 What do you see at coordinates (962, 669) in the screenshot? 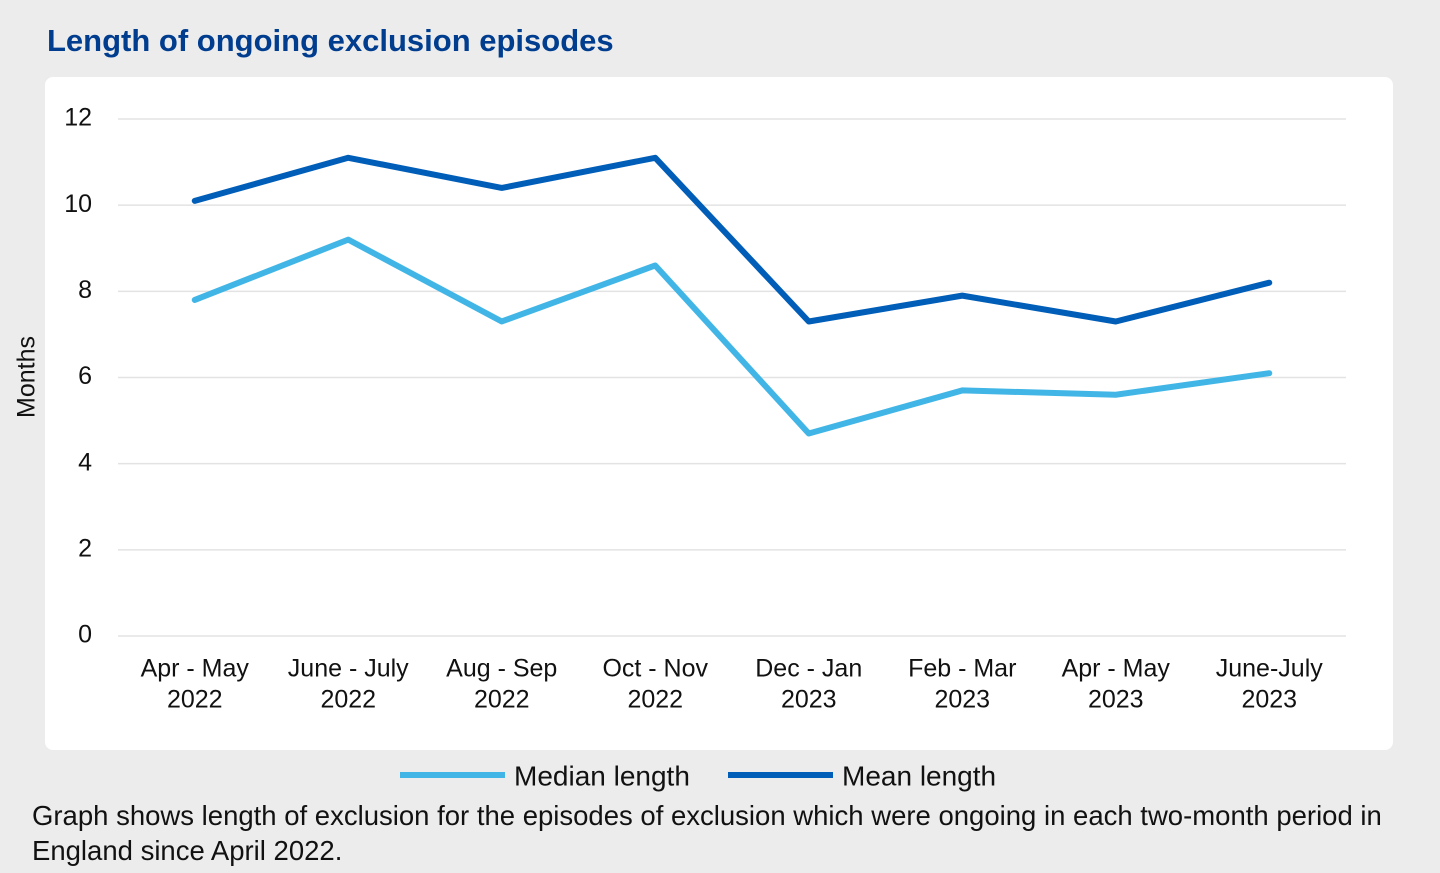
I see `x-tick-label: Feb - Mar` at bounding box center [962, 669].